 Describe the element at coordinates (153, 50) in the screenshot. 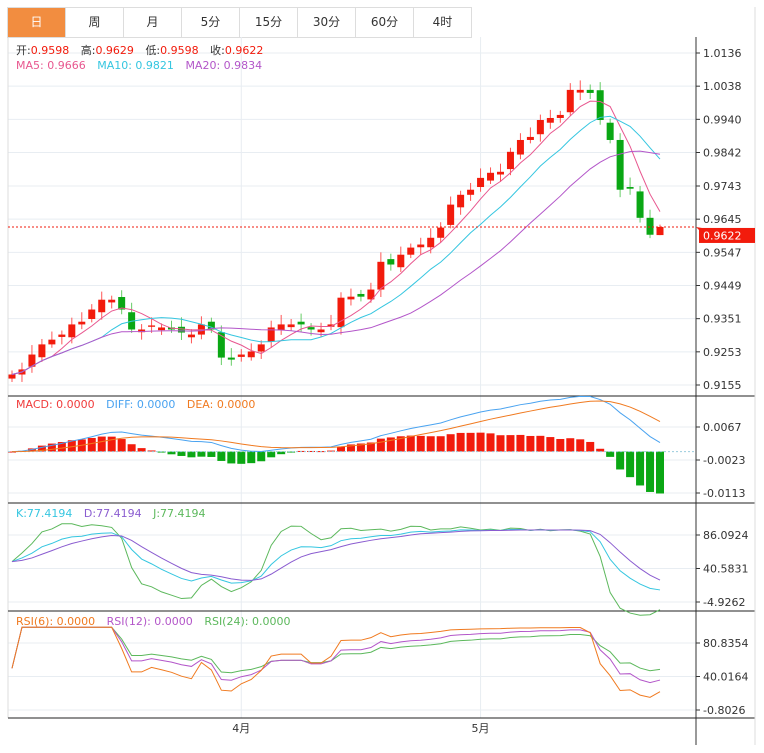

I see `low-label: 低:` at that location.